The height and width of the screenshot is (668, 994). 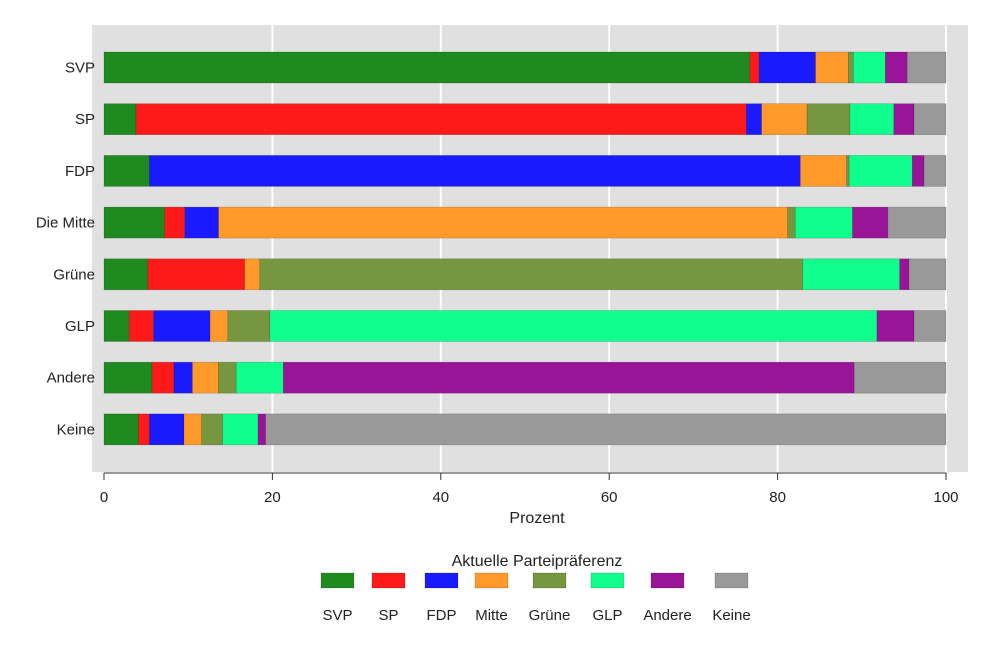 I want to click on legend-title: Aktuelle Parteipräferenz, so click(x=537, y=561).